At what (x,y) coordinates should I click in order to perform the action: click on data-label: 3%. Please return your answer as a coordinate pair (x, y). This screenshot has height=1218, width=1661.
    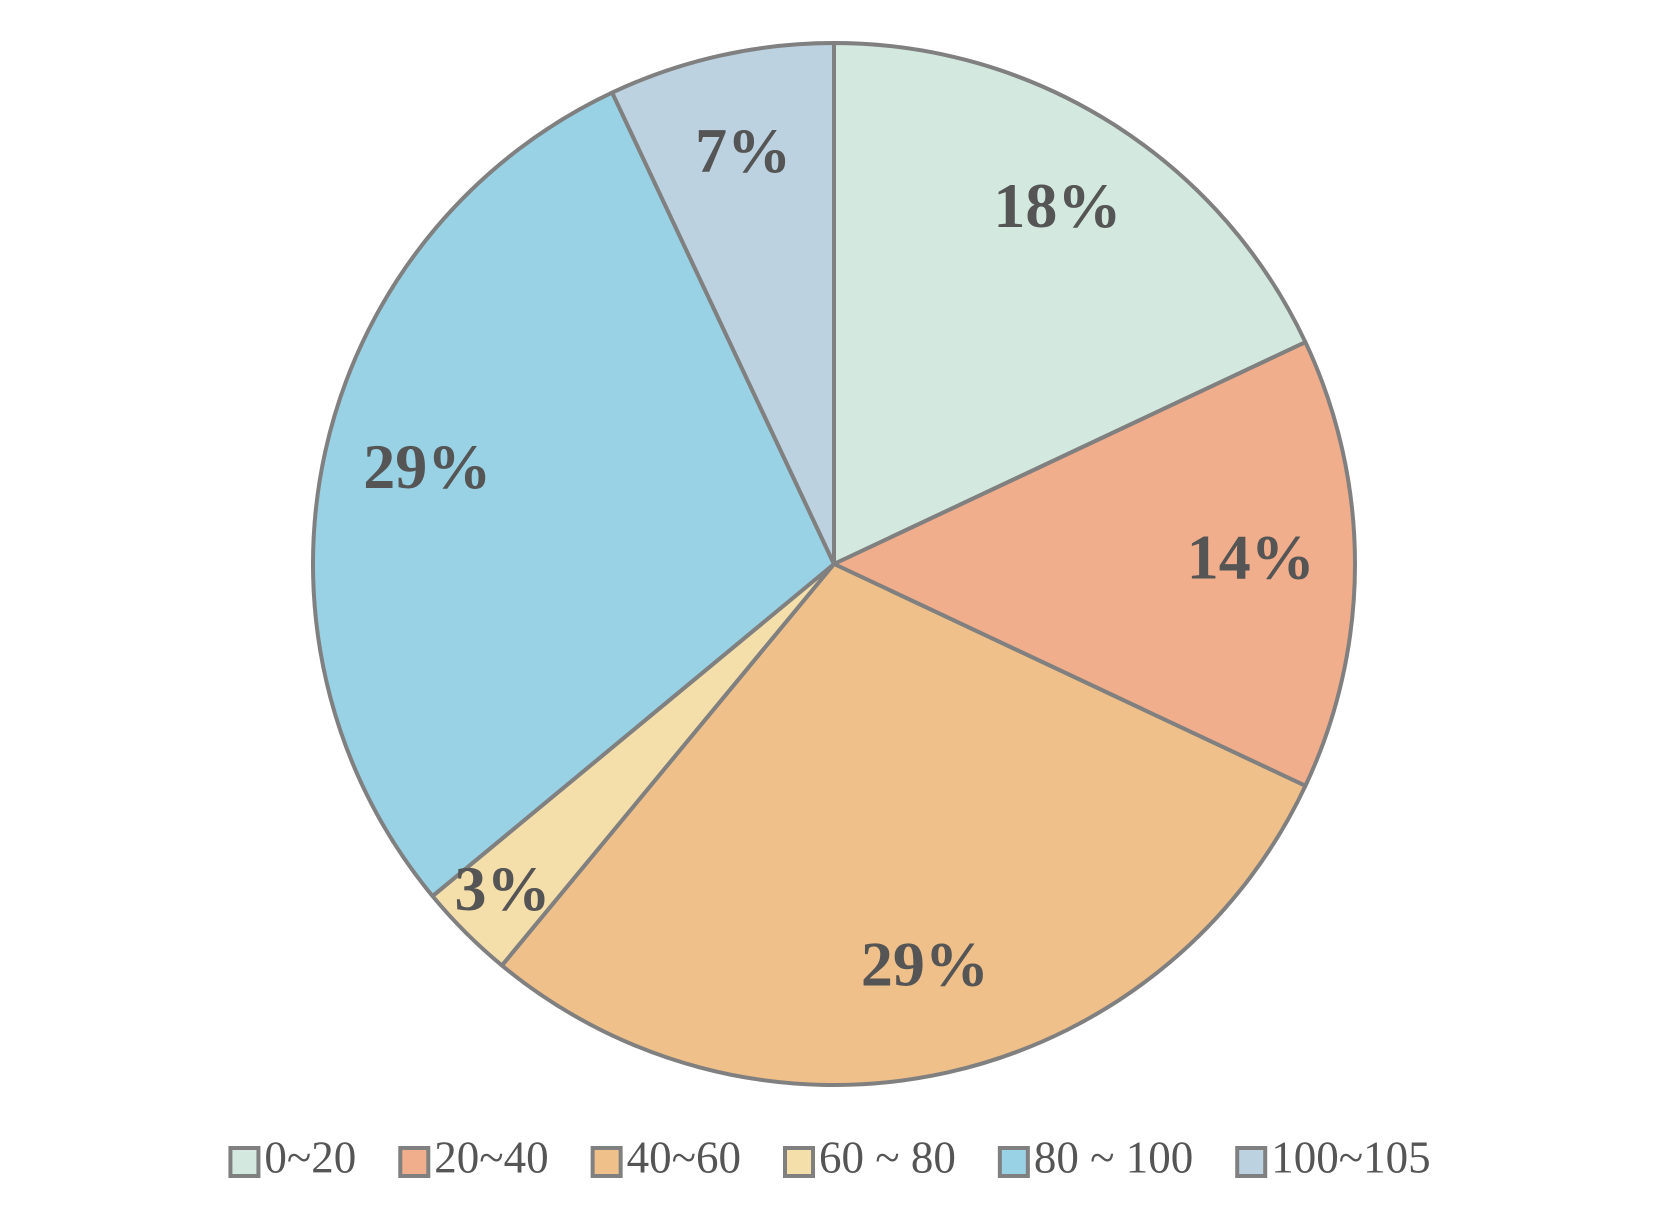
    Looking at the image, I should click on (502, 888).